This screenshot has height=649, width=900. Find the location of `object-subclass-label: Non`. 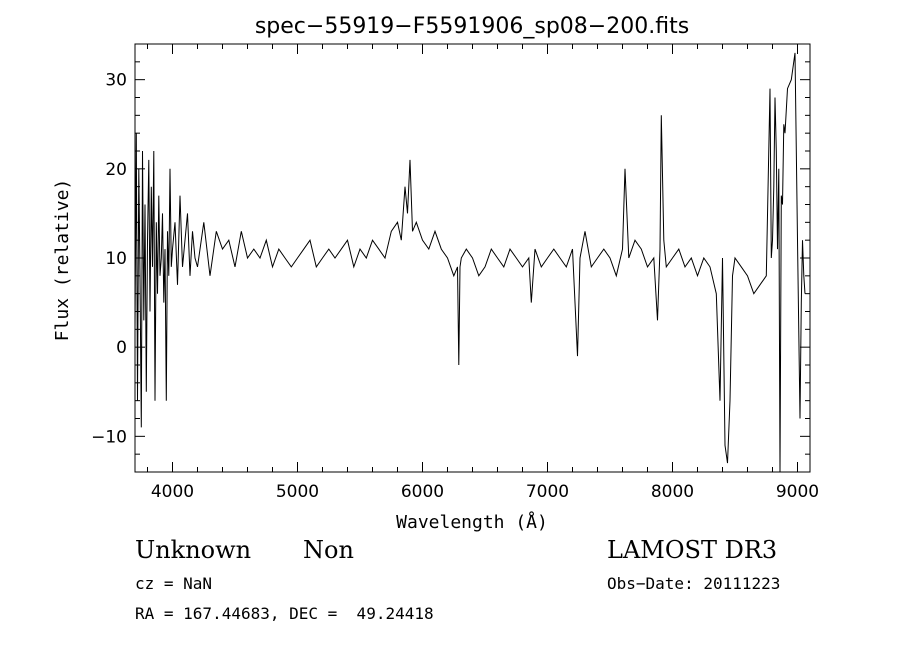

object-subclass-label: Non is located at coordinates (328, 550).